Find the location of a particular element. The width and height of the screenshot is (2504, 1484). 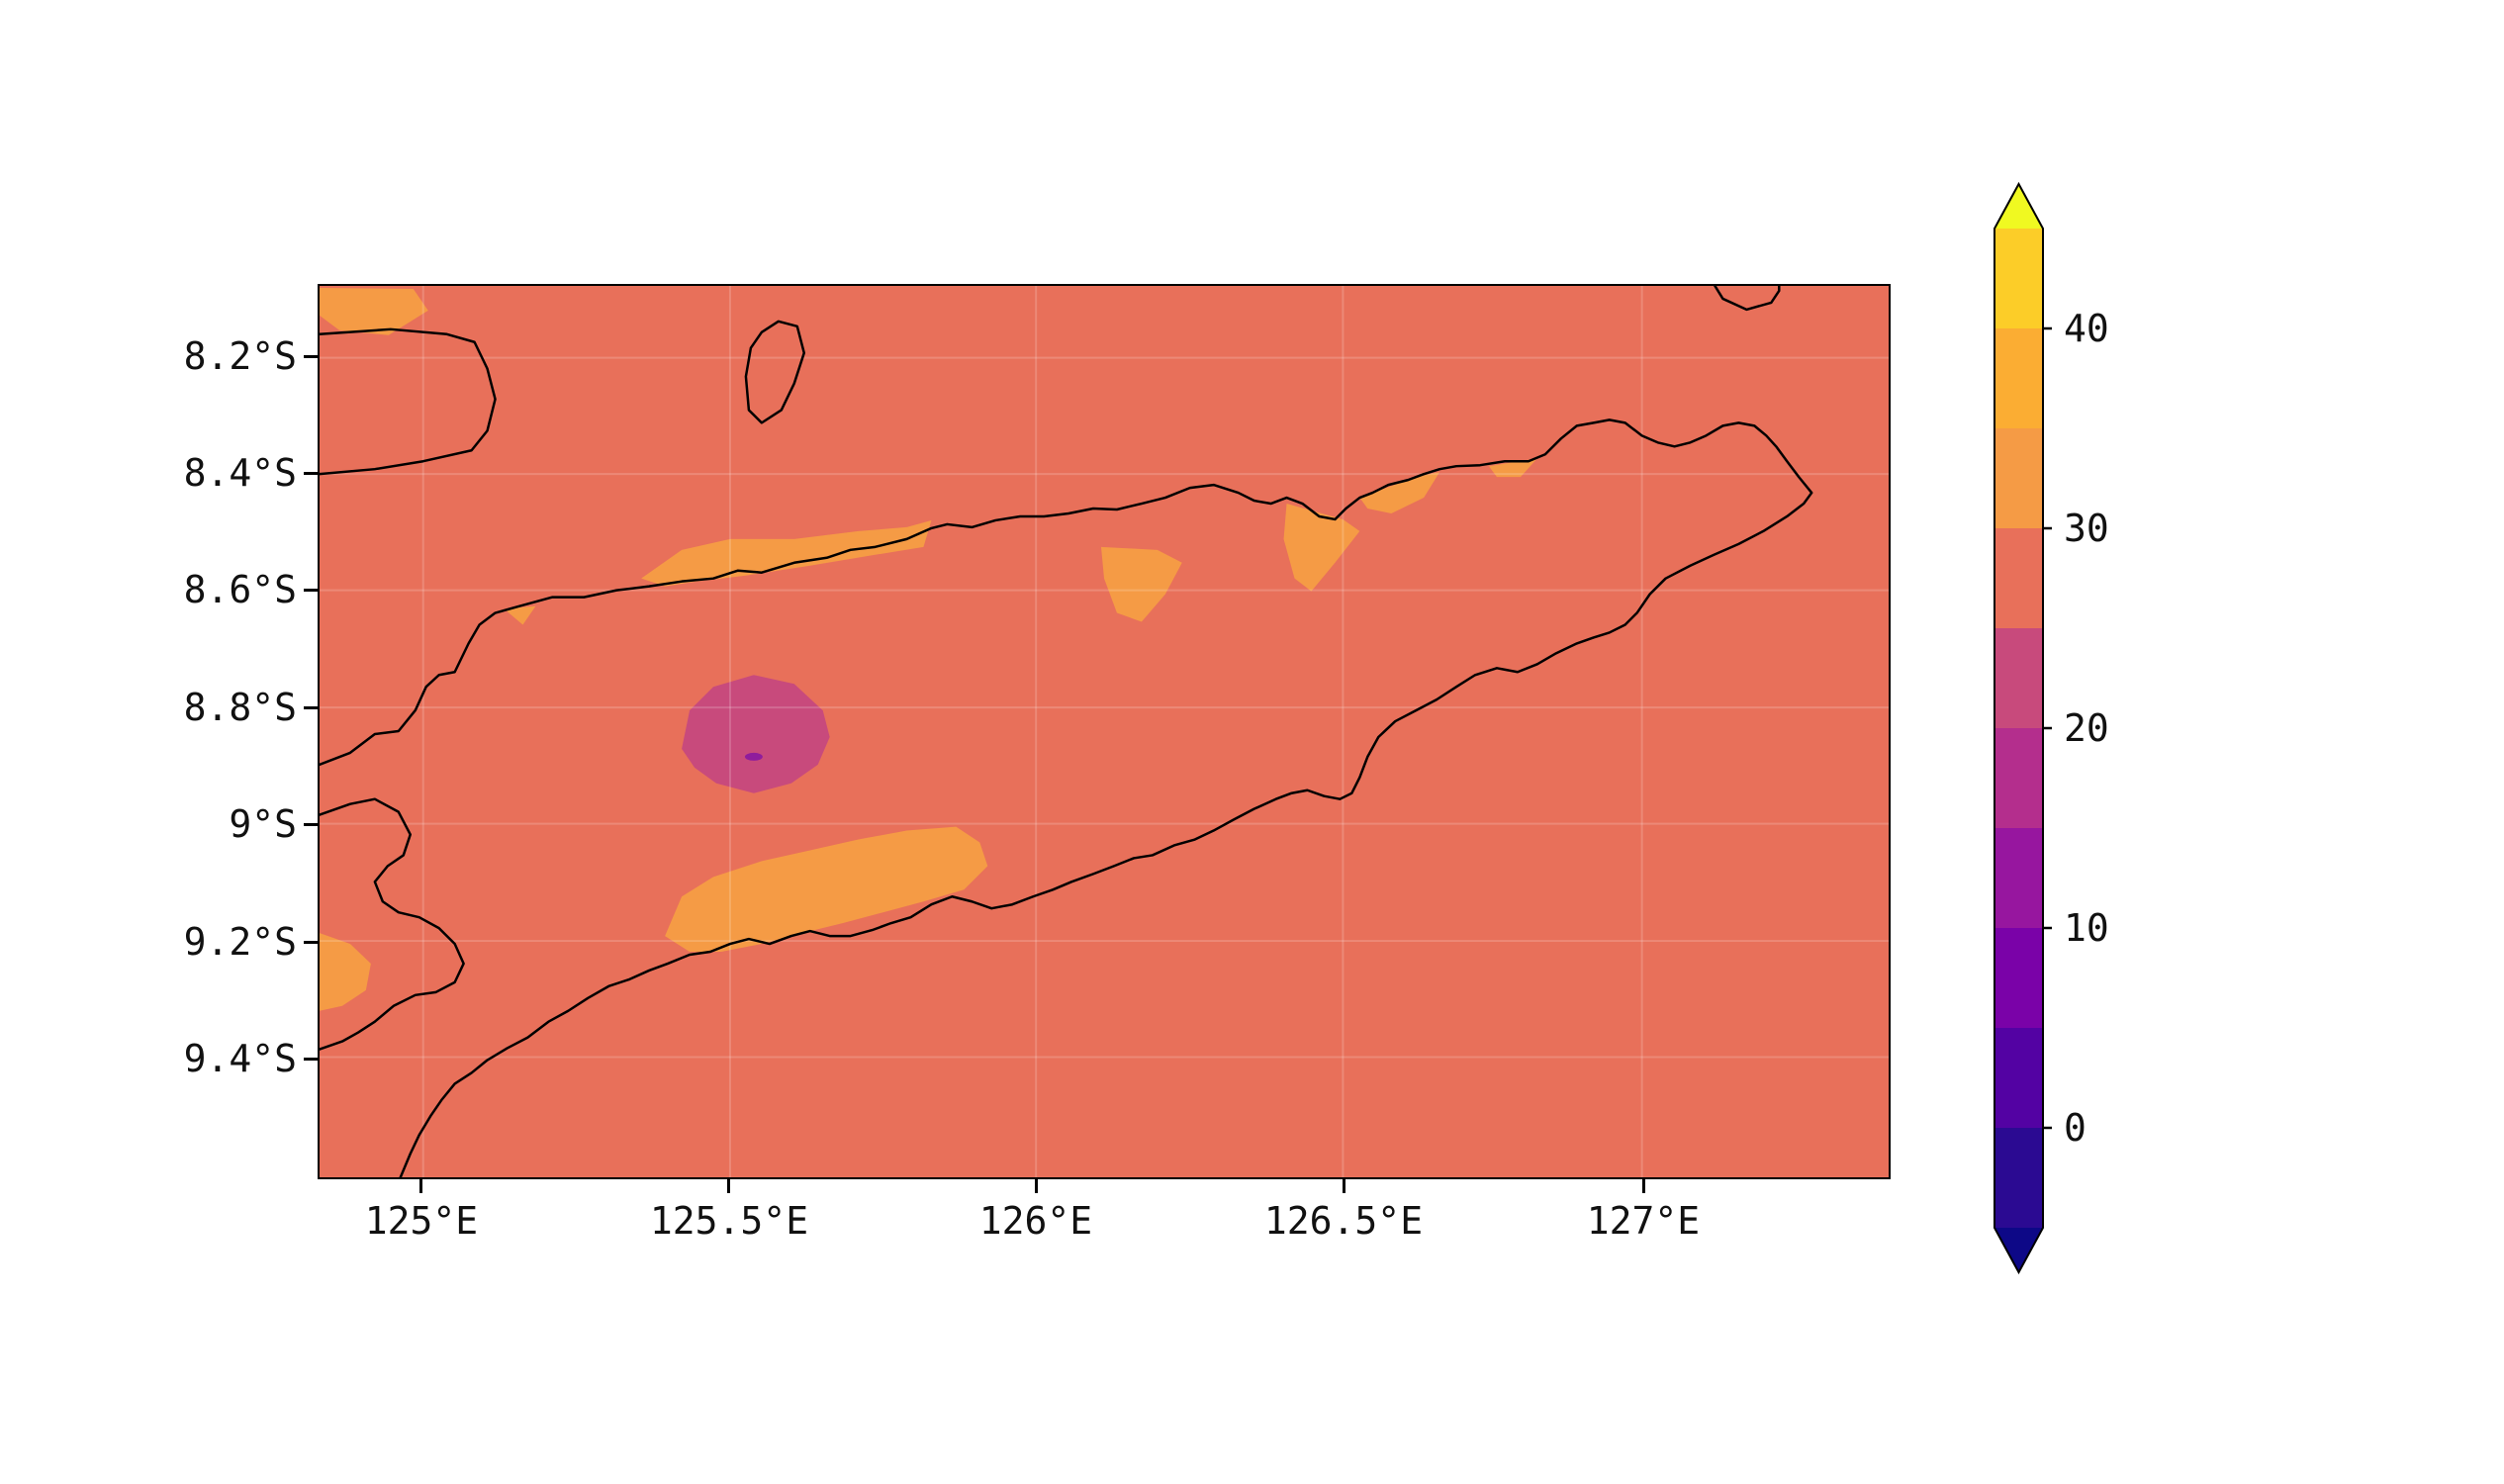

y-tick-label: 9°S is located at coordinates (263, 824).